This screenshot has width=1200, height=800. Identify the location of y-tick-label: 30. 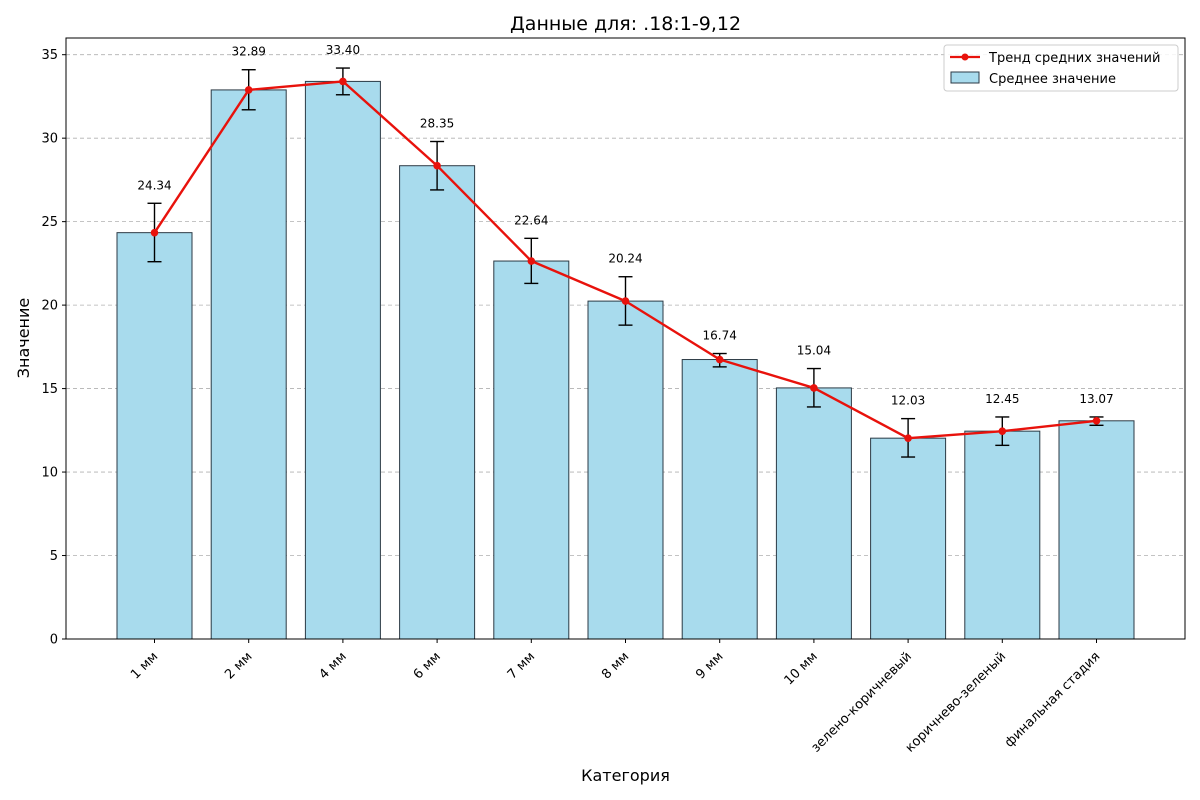
(49, 139).